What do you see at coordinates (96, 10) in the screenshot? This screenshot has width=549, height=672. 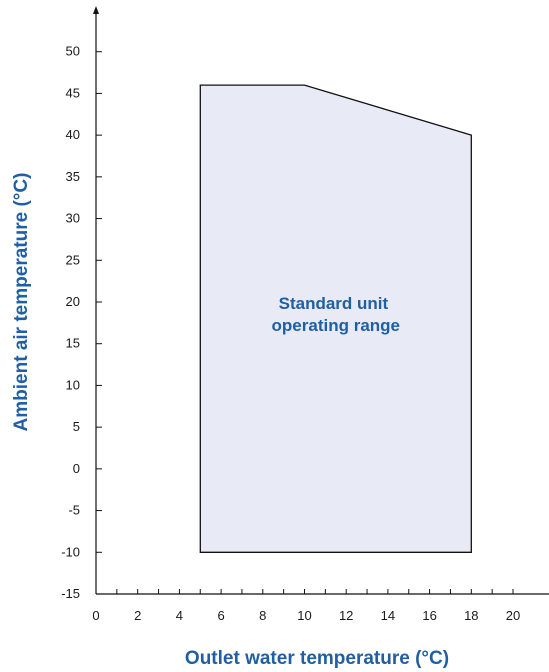 I see `y-axis-arrow` at bounding box center [96, 10].